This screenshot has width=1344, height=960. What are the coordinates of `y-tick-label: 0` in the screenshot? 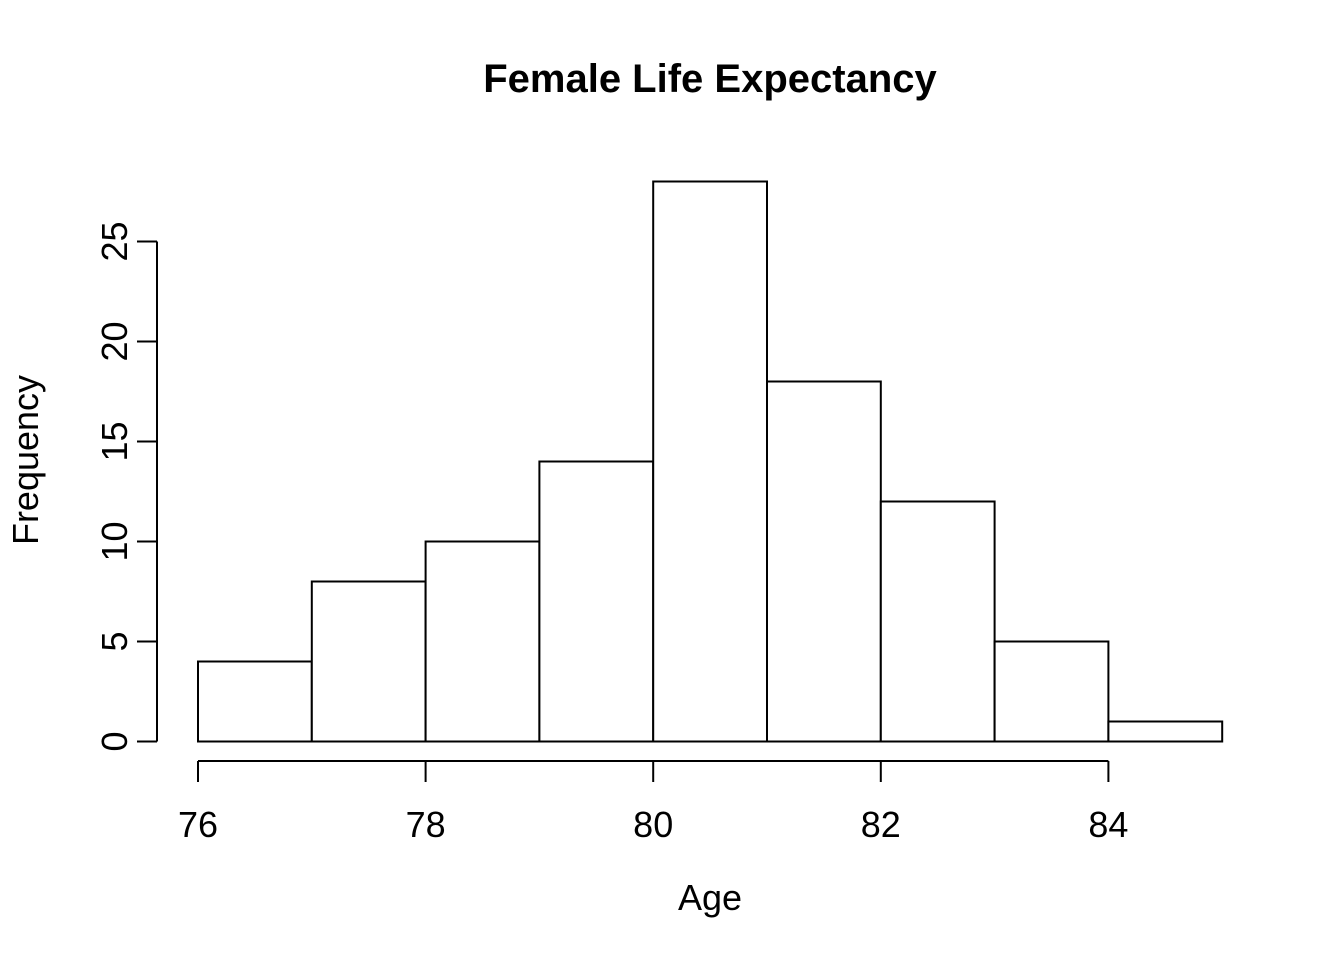 It's located at (114, 741).